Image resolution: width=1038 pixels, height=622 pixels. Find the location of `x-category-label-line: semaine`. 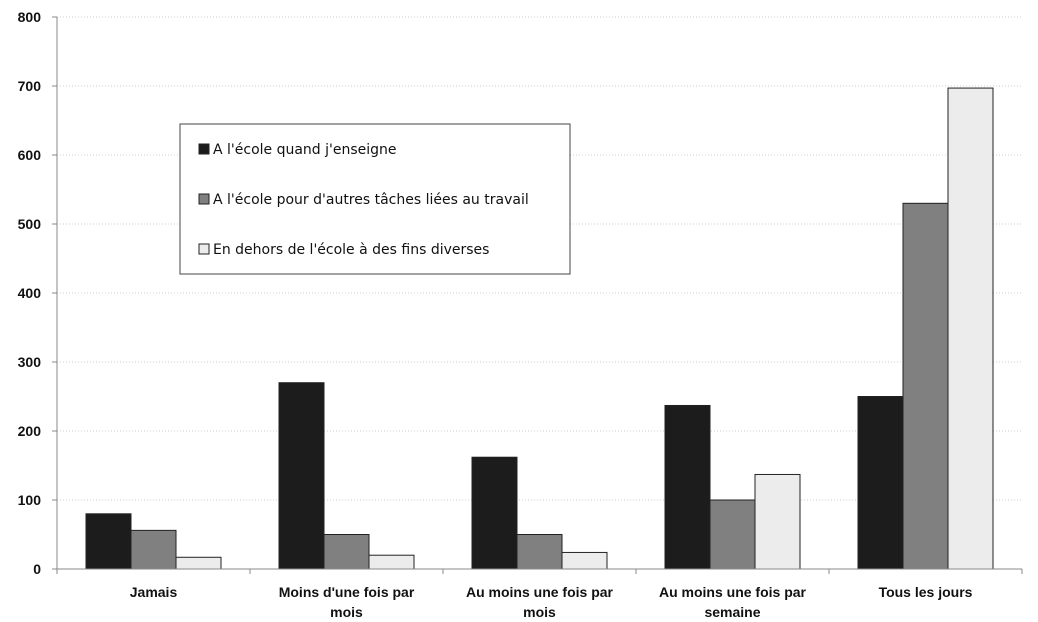

x-category-label-line: semaine is located at coordinates (732, 612).